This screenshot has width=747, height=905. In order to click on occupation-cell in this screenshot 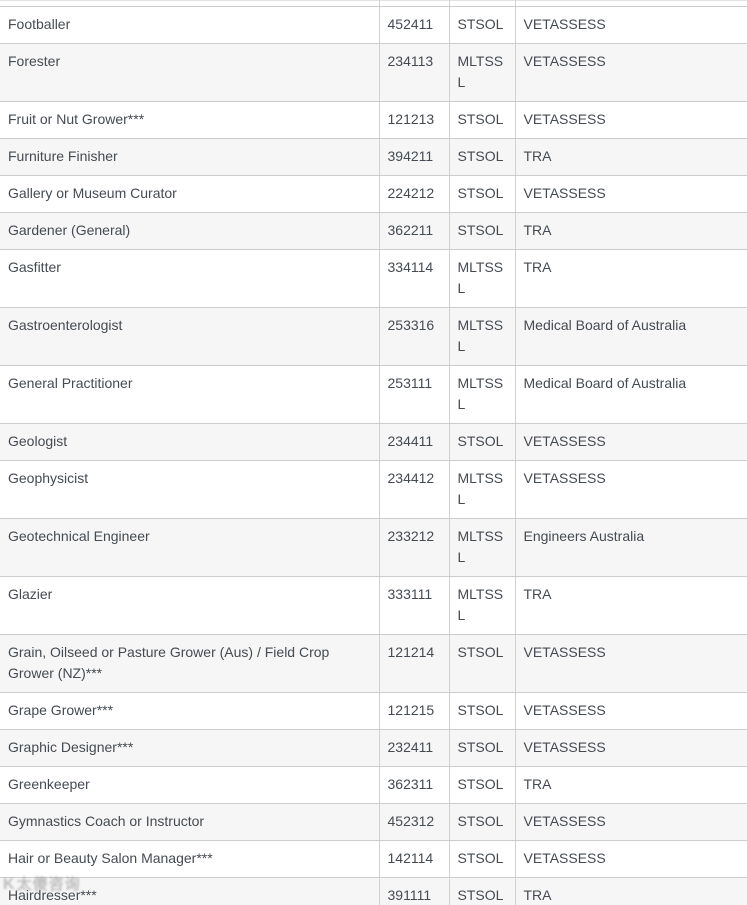, I will do `click(189, 3)`.